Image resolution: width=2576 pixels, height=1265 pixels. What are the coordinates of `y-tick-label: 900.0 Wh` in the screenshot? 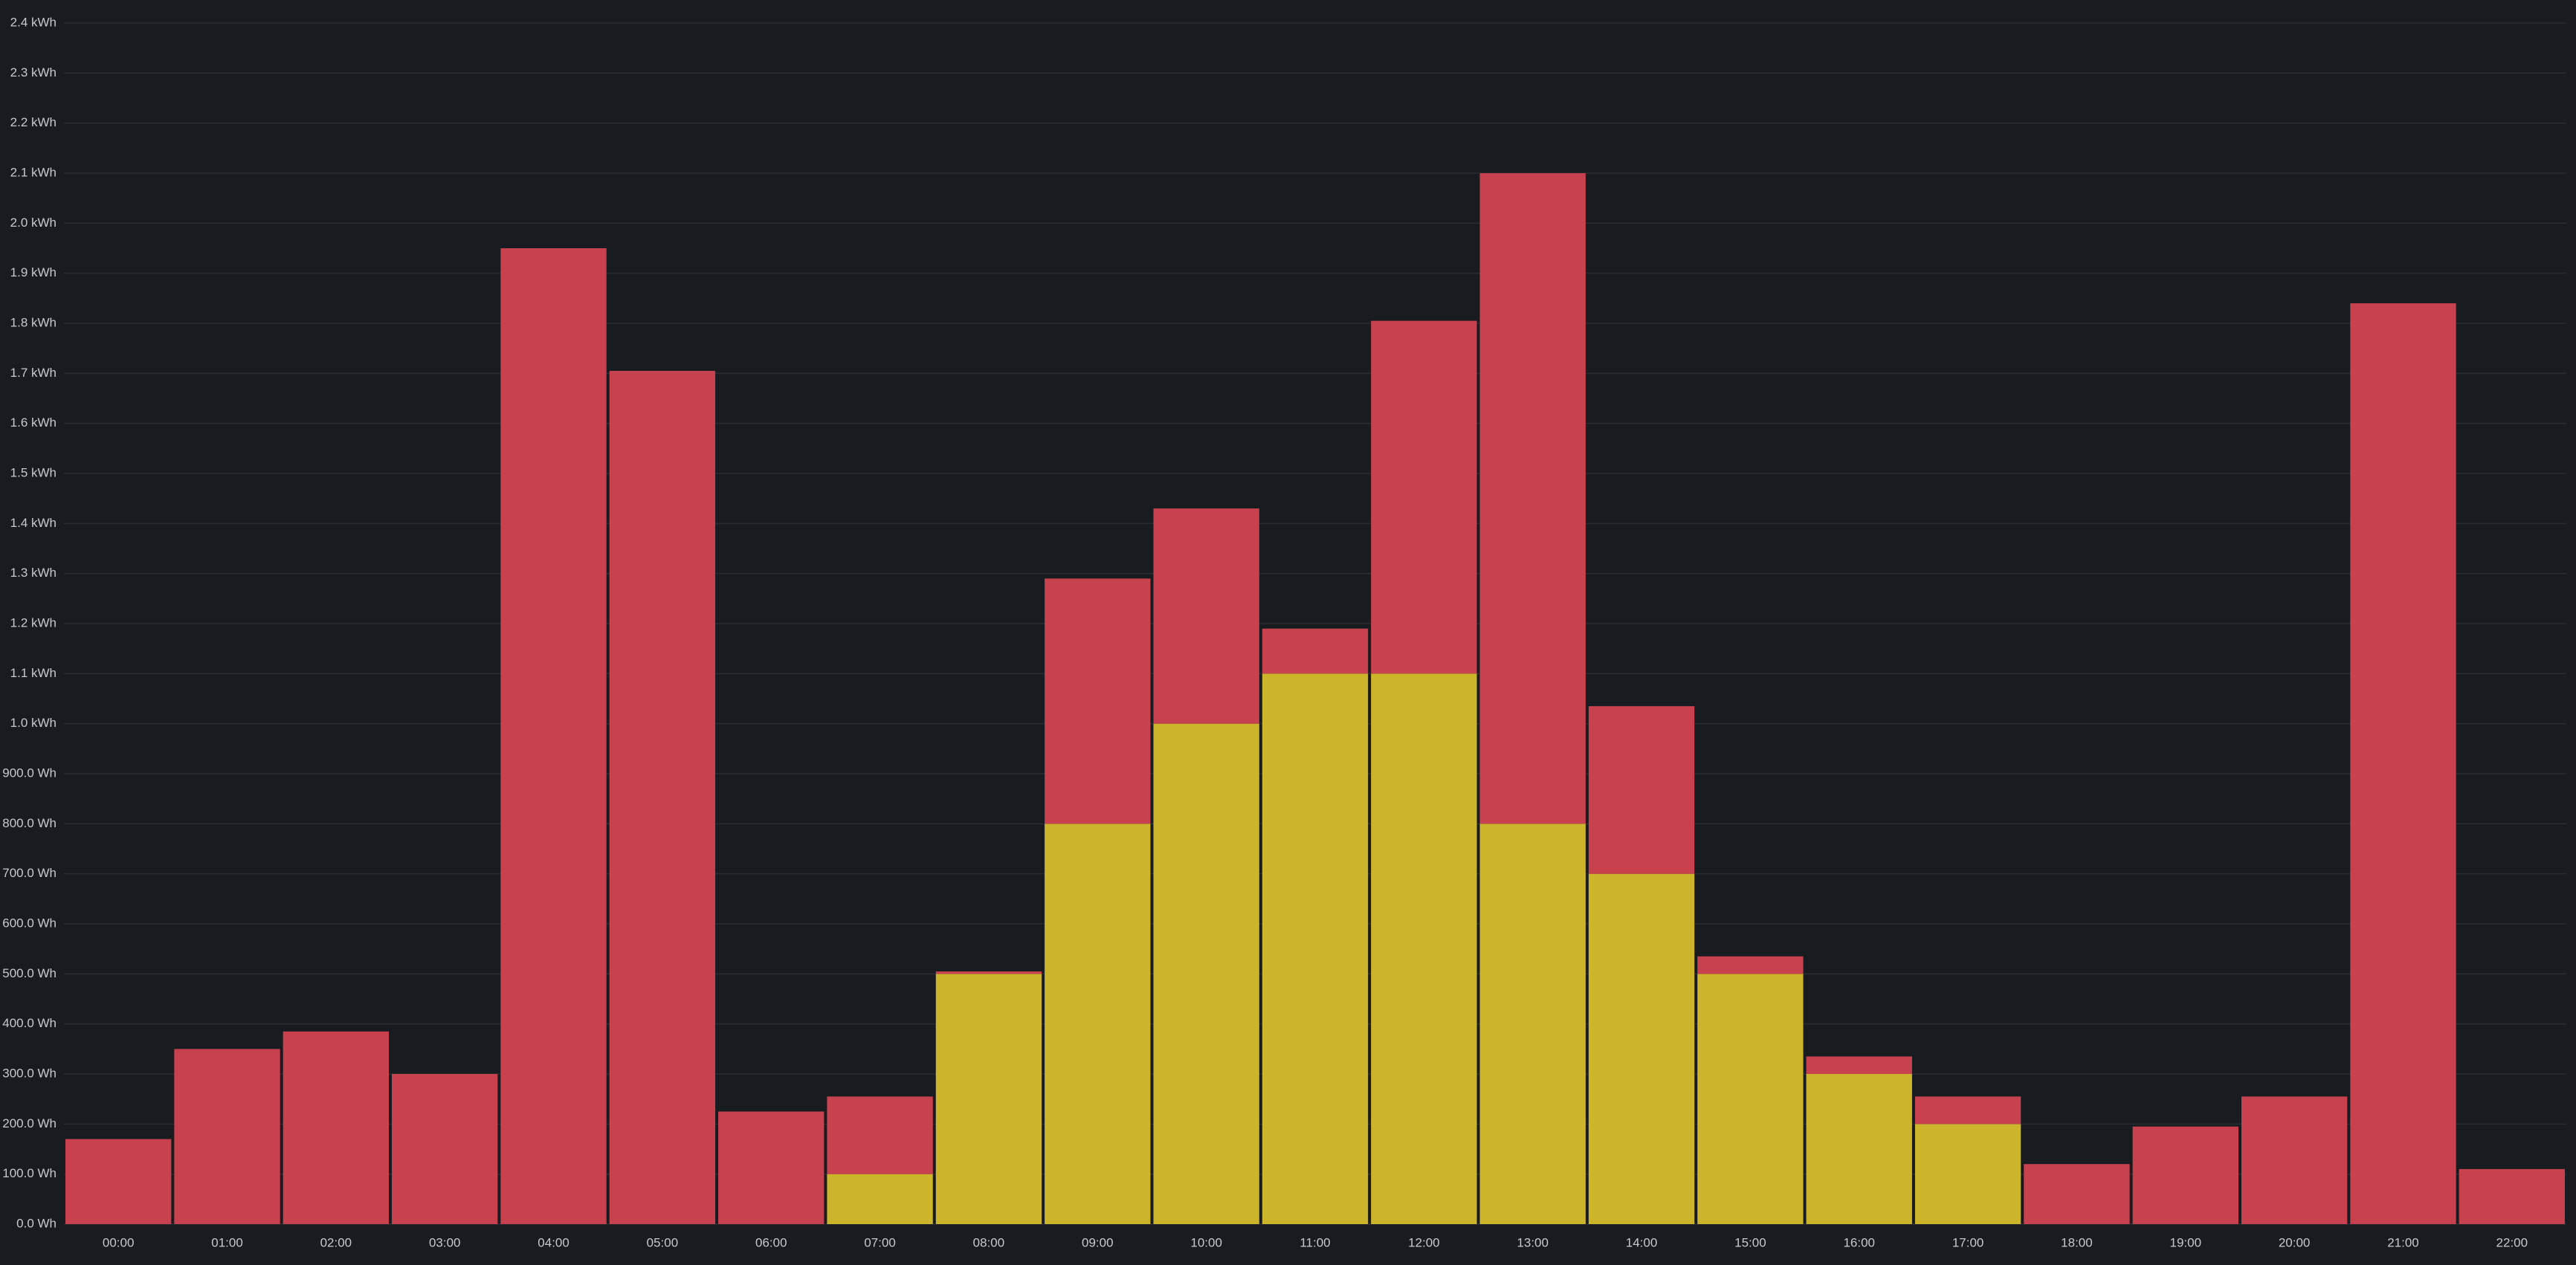 It's located at (29, 773).